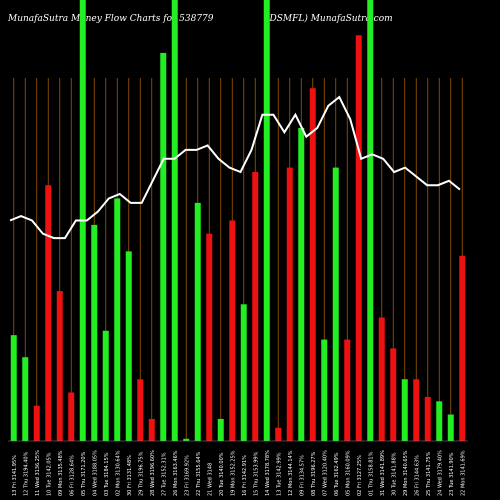 The image size is (500, 500). Describe the element at coordinates (95, 473) in the screenshot. I see `x-tick-label: 04 Wed 3188.05%` at that location.